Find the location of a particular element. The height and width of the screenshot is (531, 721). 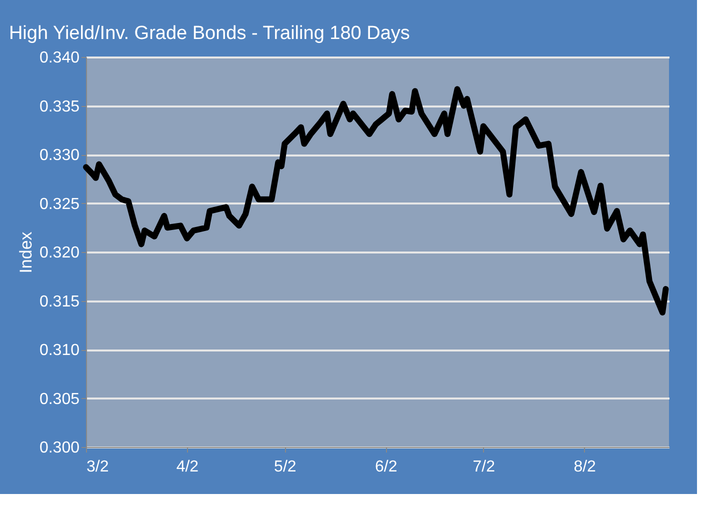

x-tick-label: 4/2 is located at coordinates (187, 467).